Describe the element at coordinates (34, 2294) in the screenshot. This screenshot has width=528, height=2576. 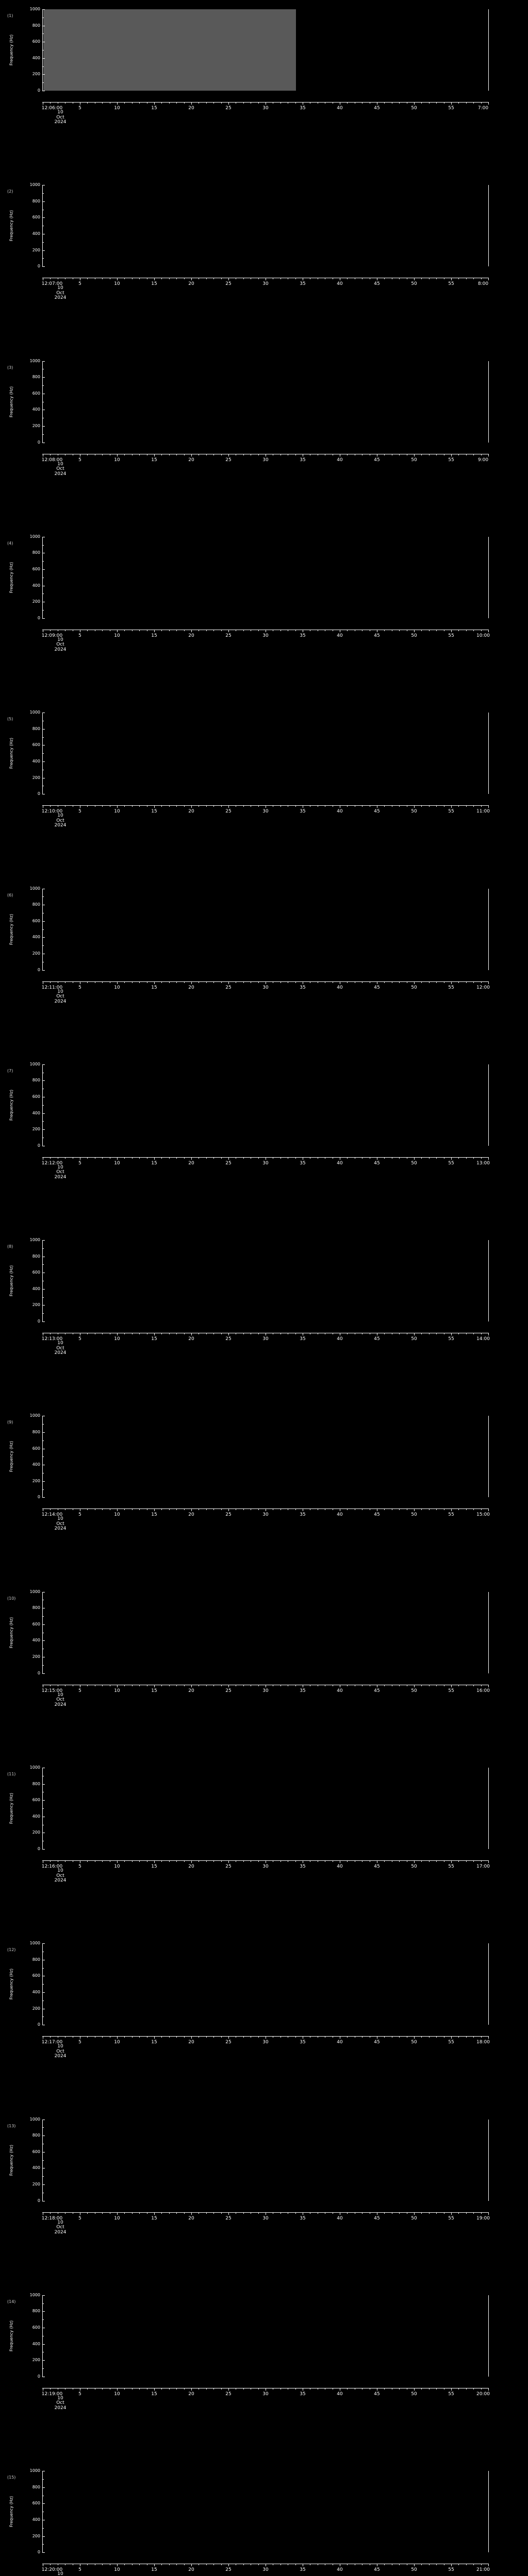
I see `y-axis-tick-label: 1000` at that location.